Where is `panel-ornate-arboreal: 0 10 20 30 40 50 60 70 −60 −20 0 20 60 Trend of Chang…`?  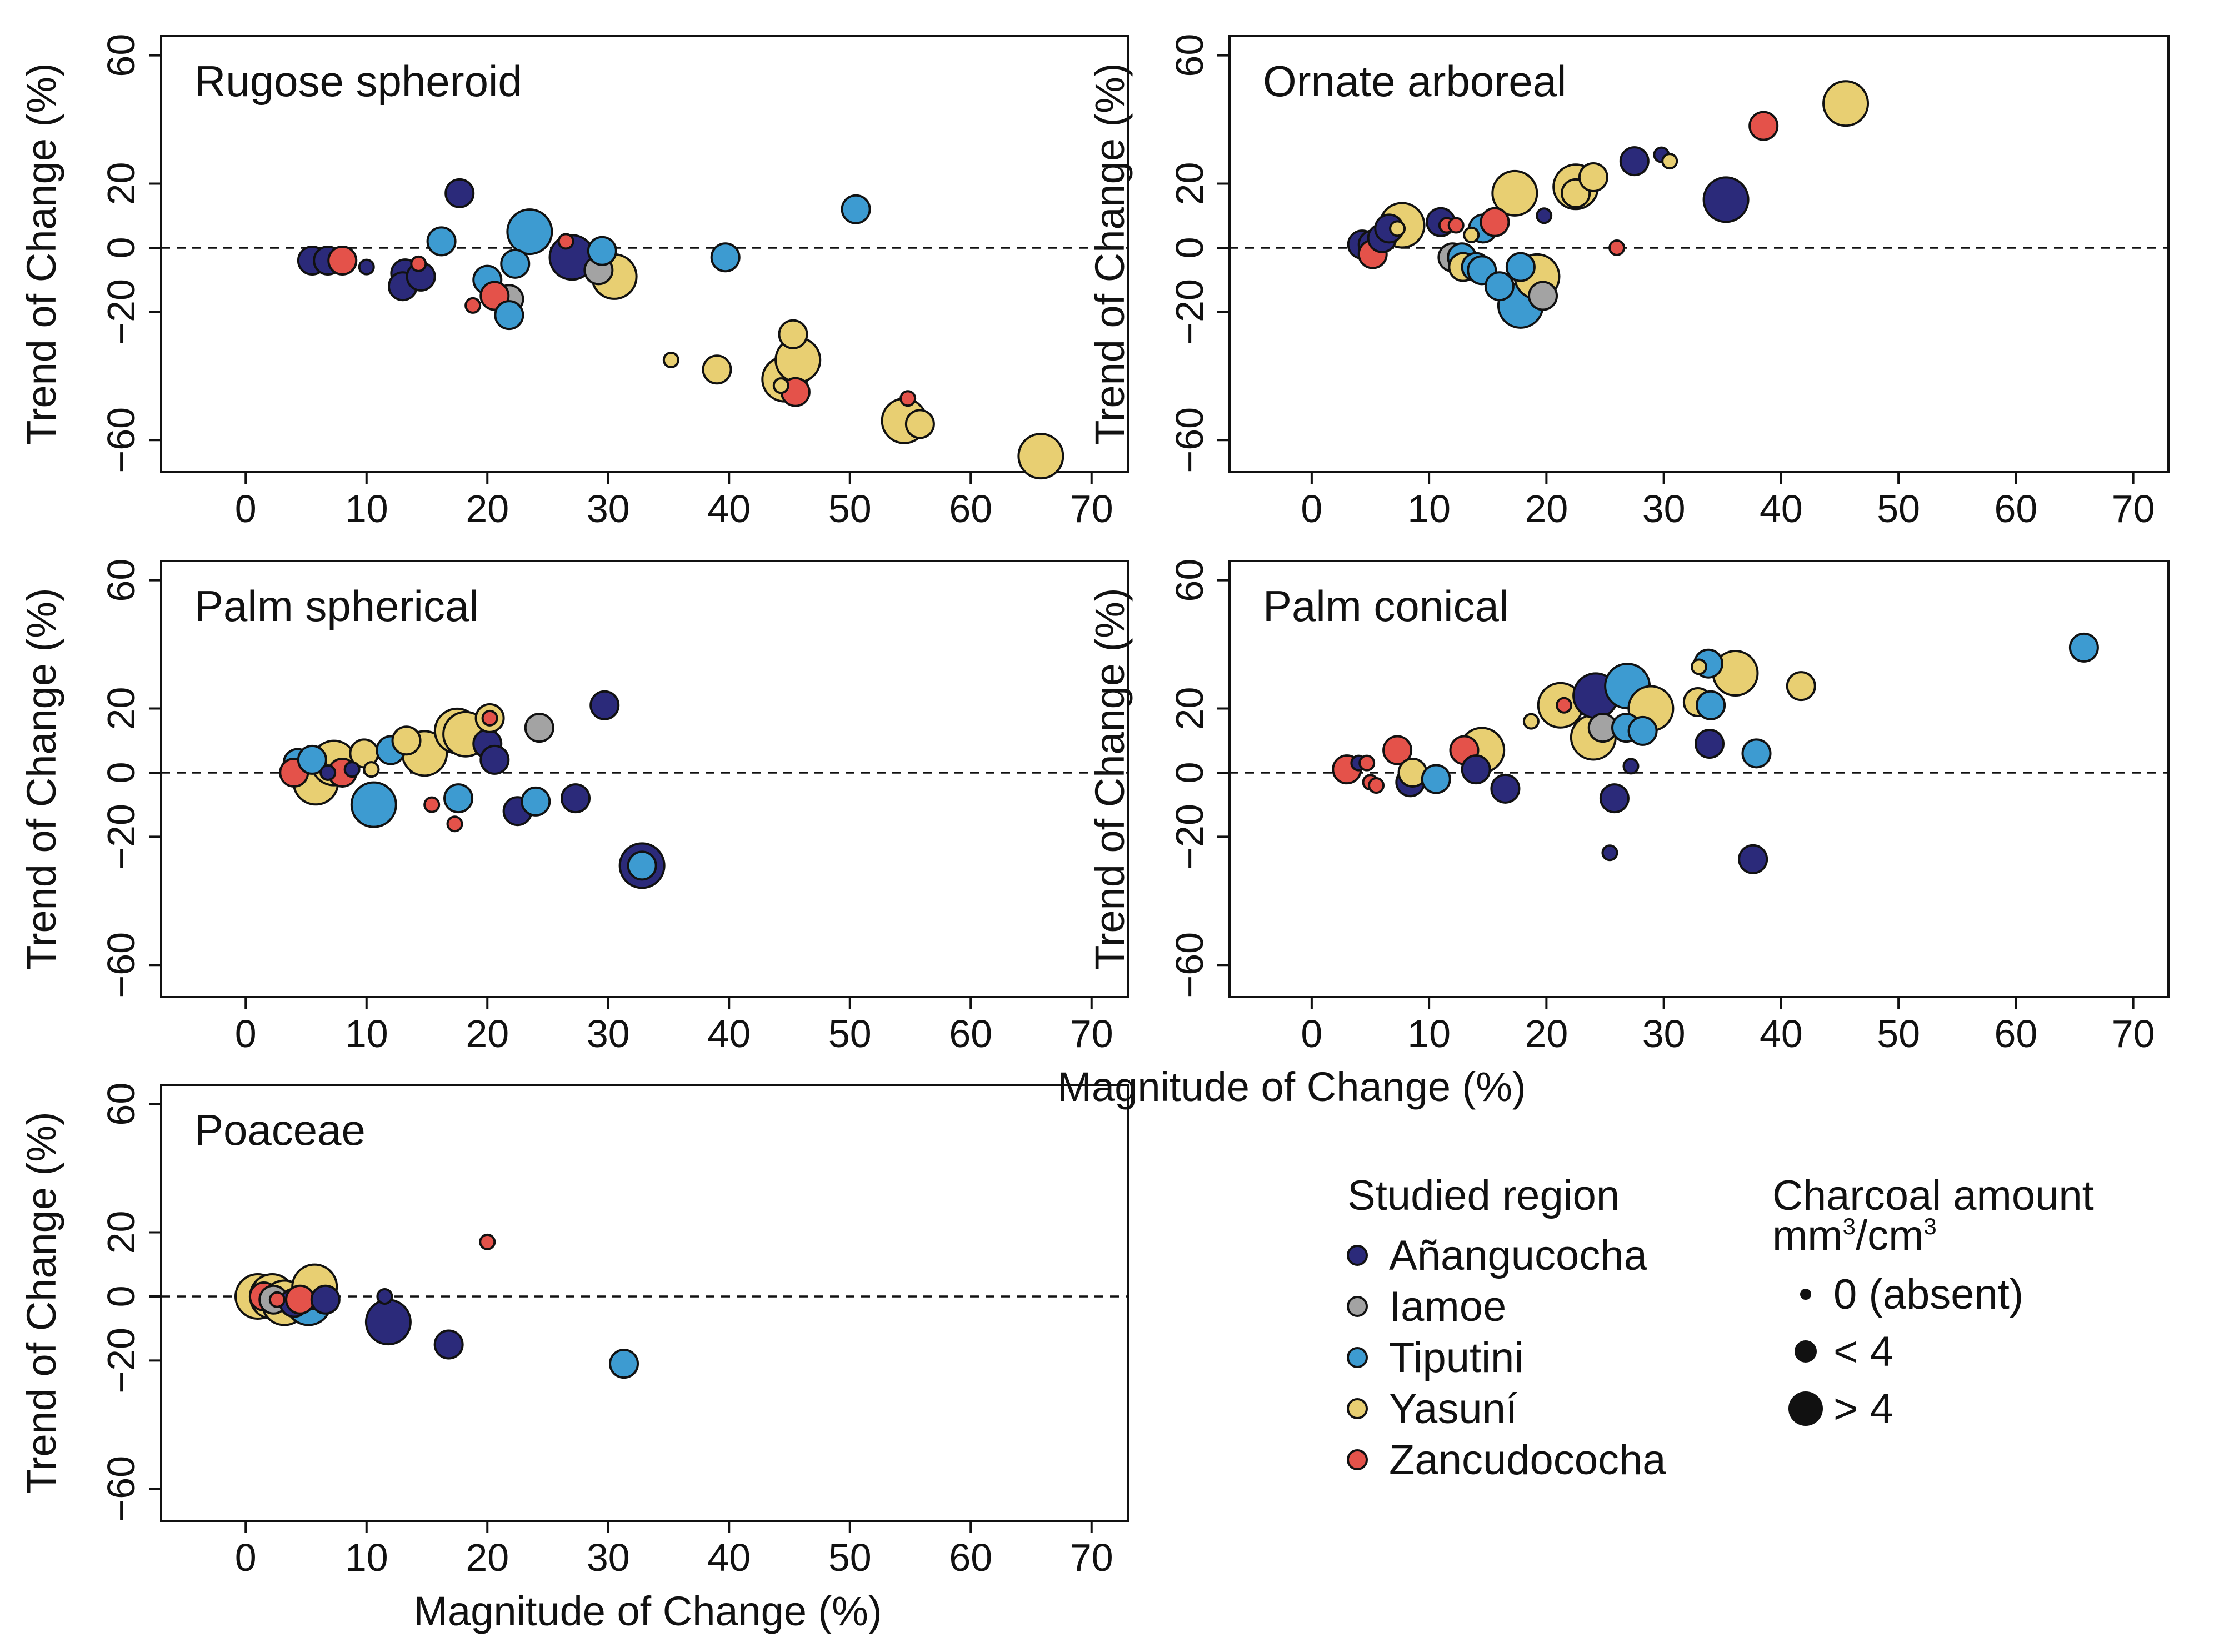
panel-ornate-arboreal: 0 10 20 30 40 50 60 70 −60 −20 0 20 60 Trend of Chang… is located at coordinates (1629, 282).